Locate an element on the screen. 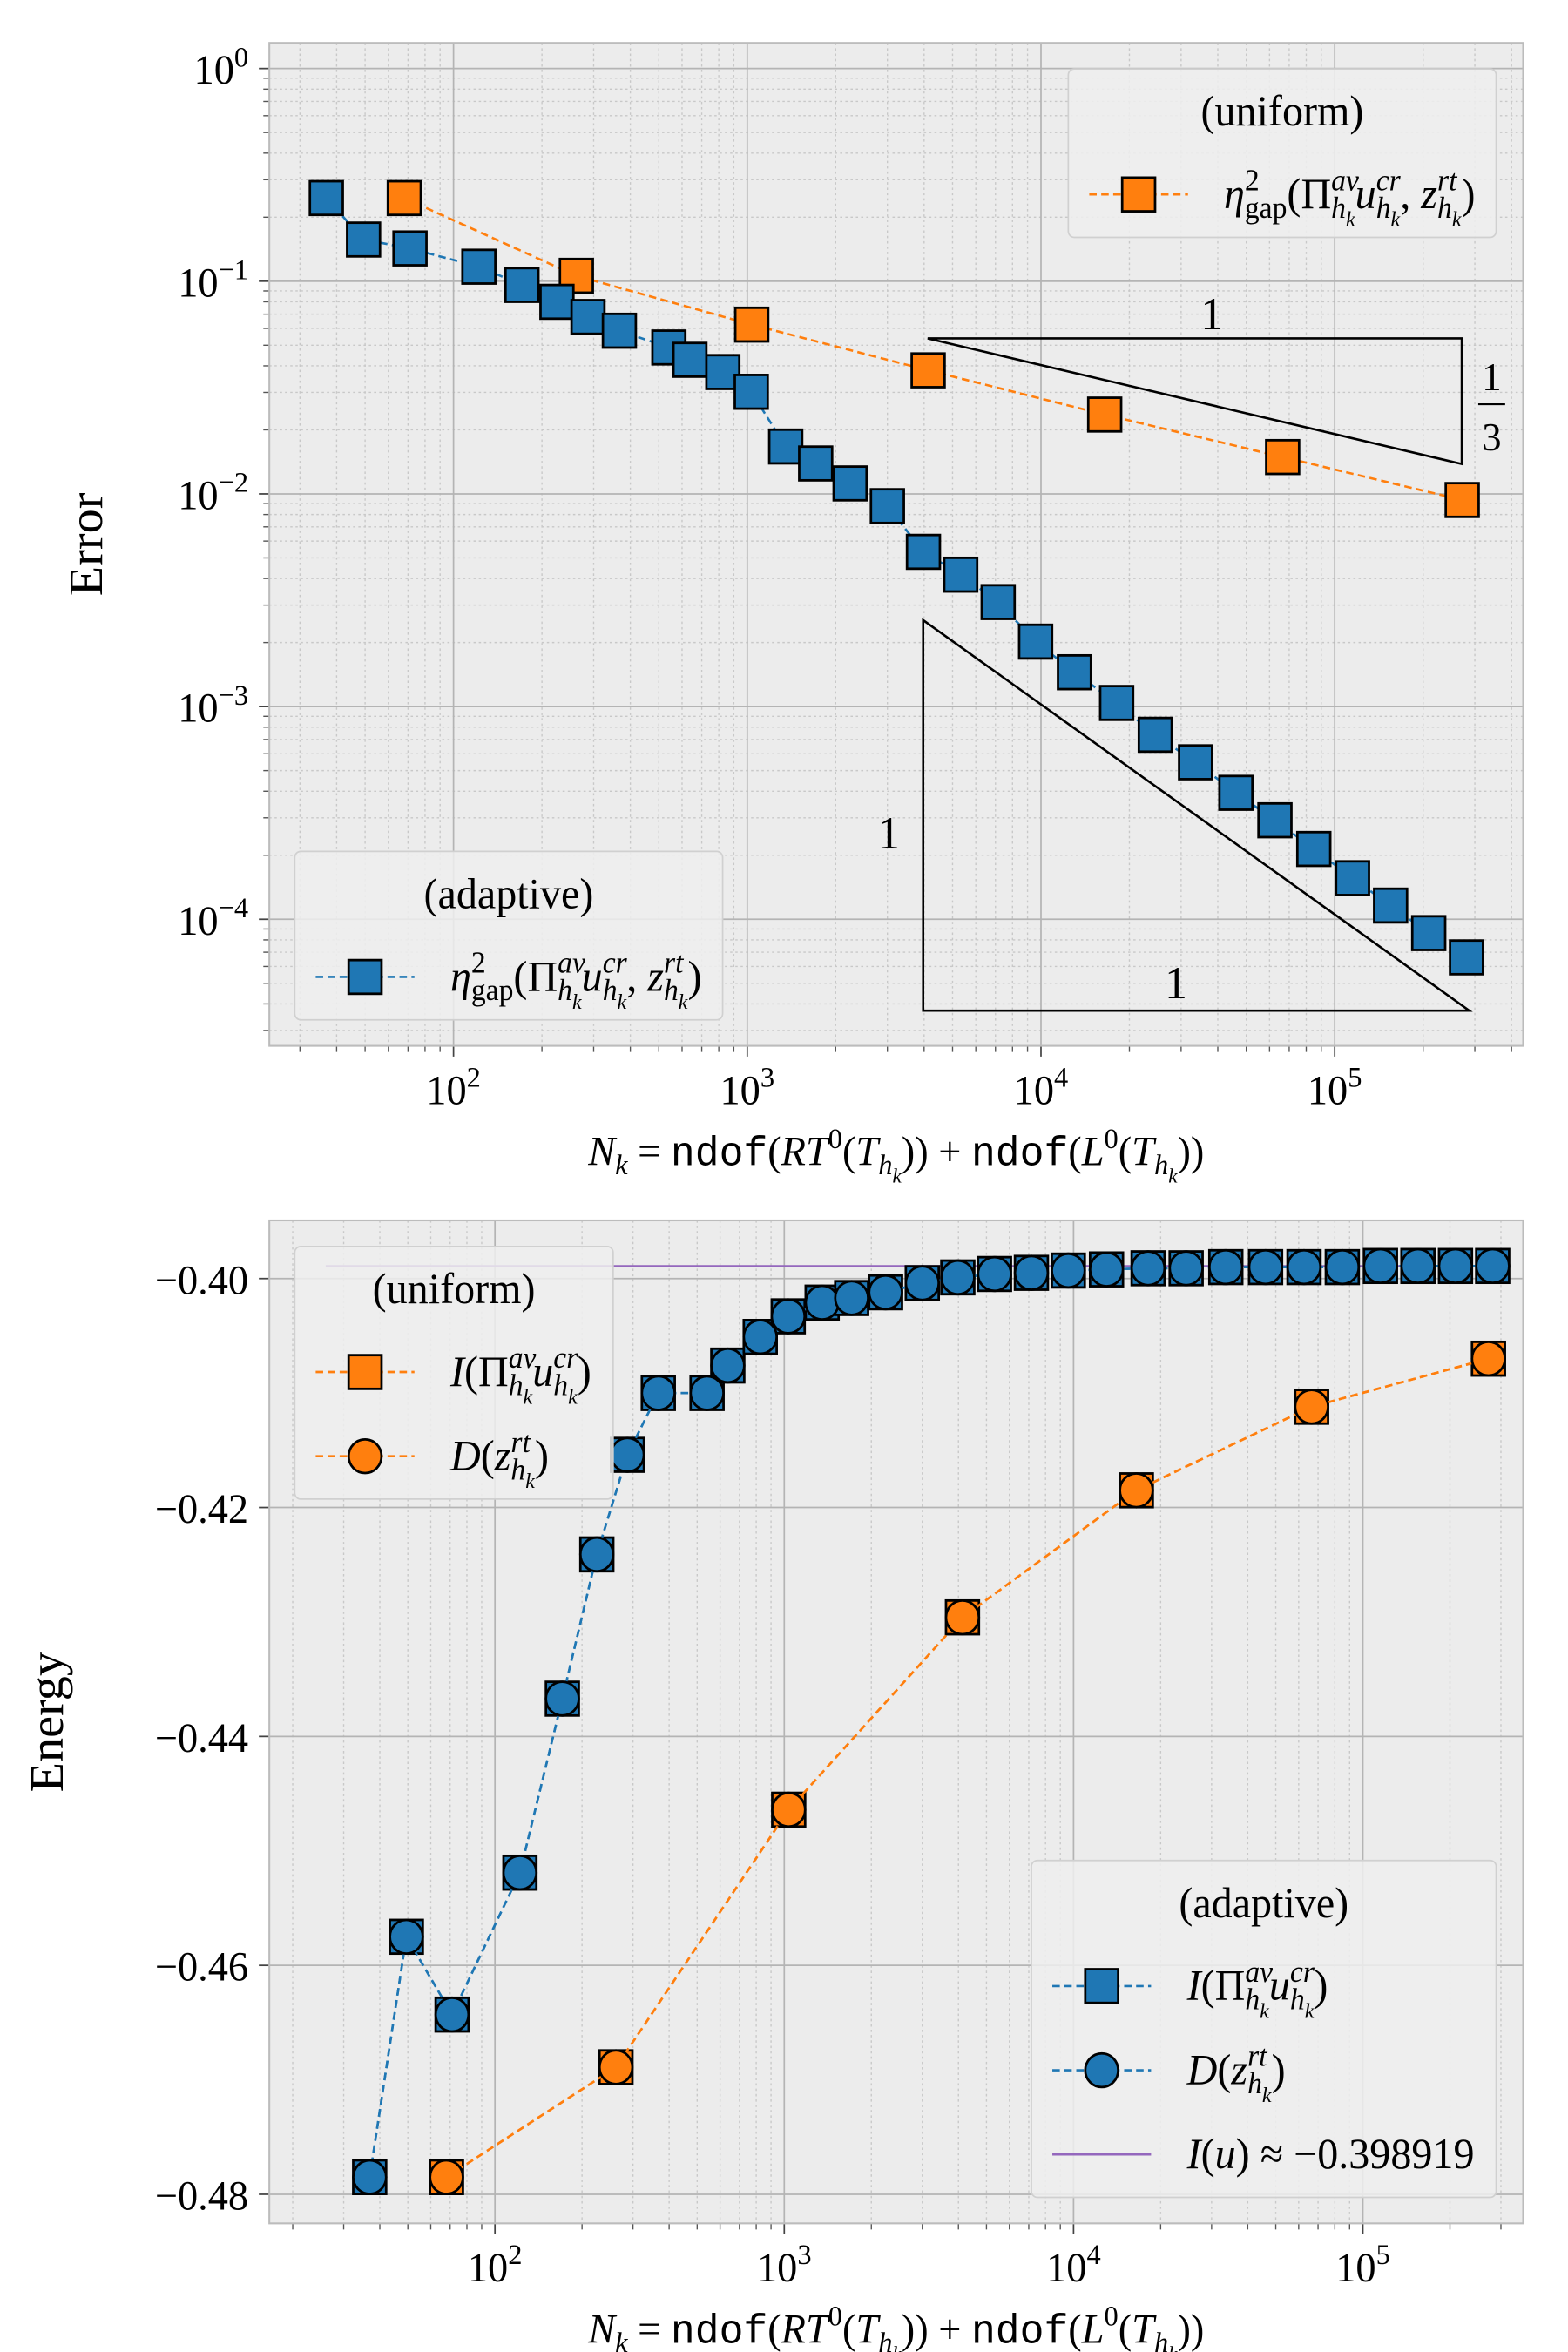 The image size is (1568, 2352). y-tick-label: −0.40 is located at coordinates (201, 1281).